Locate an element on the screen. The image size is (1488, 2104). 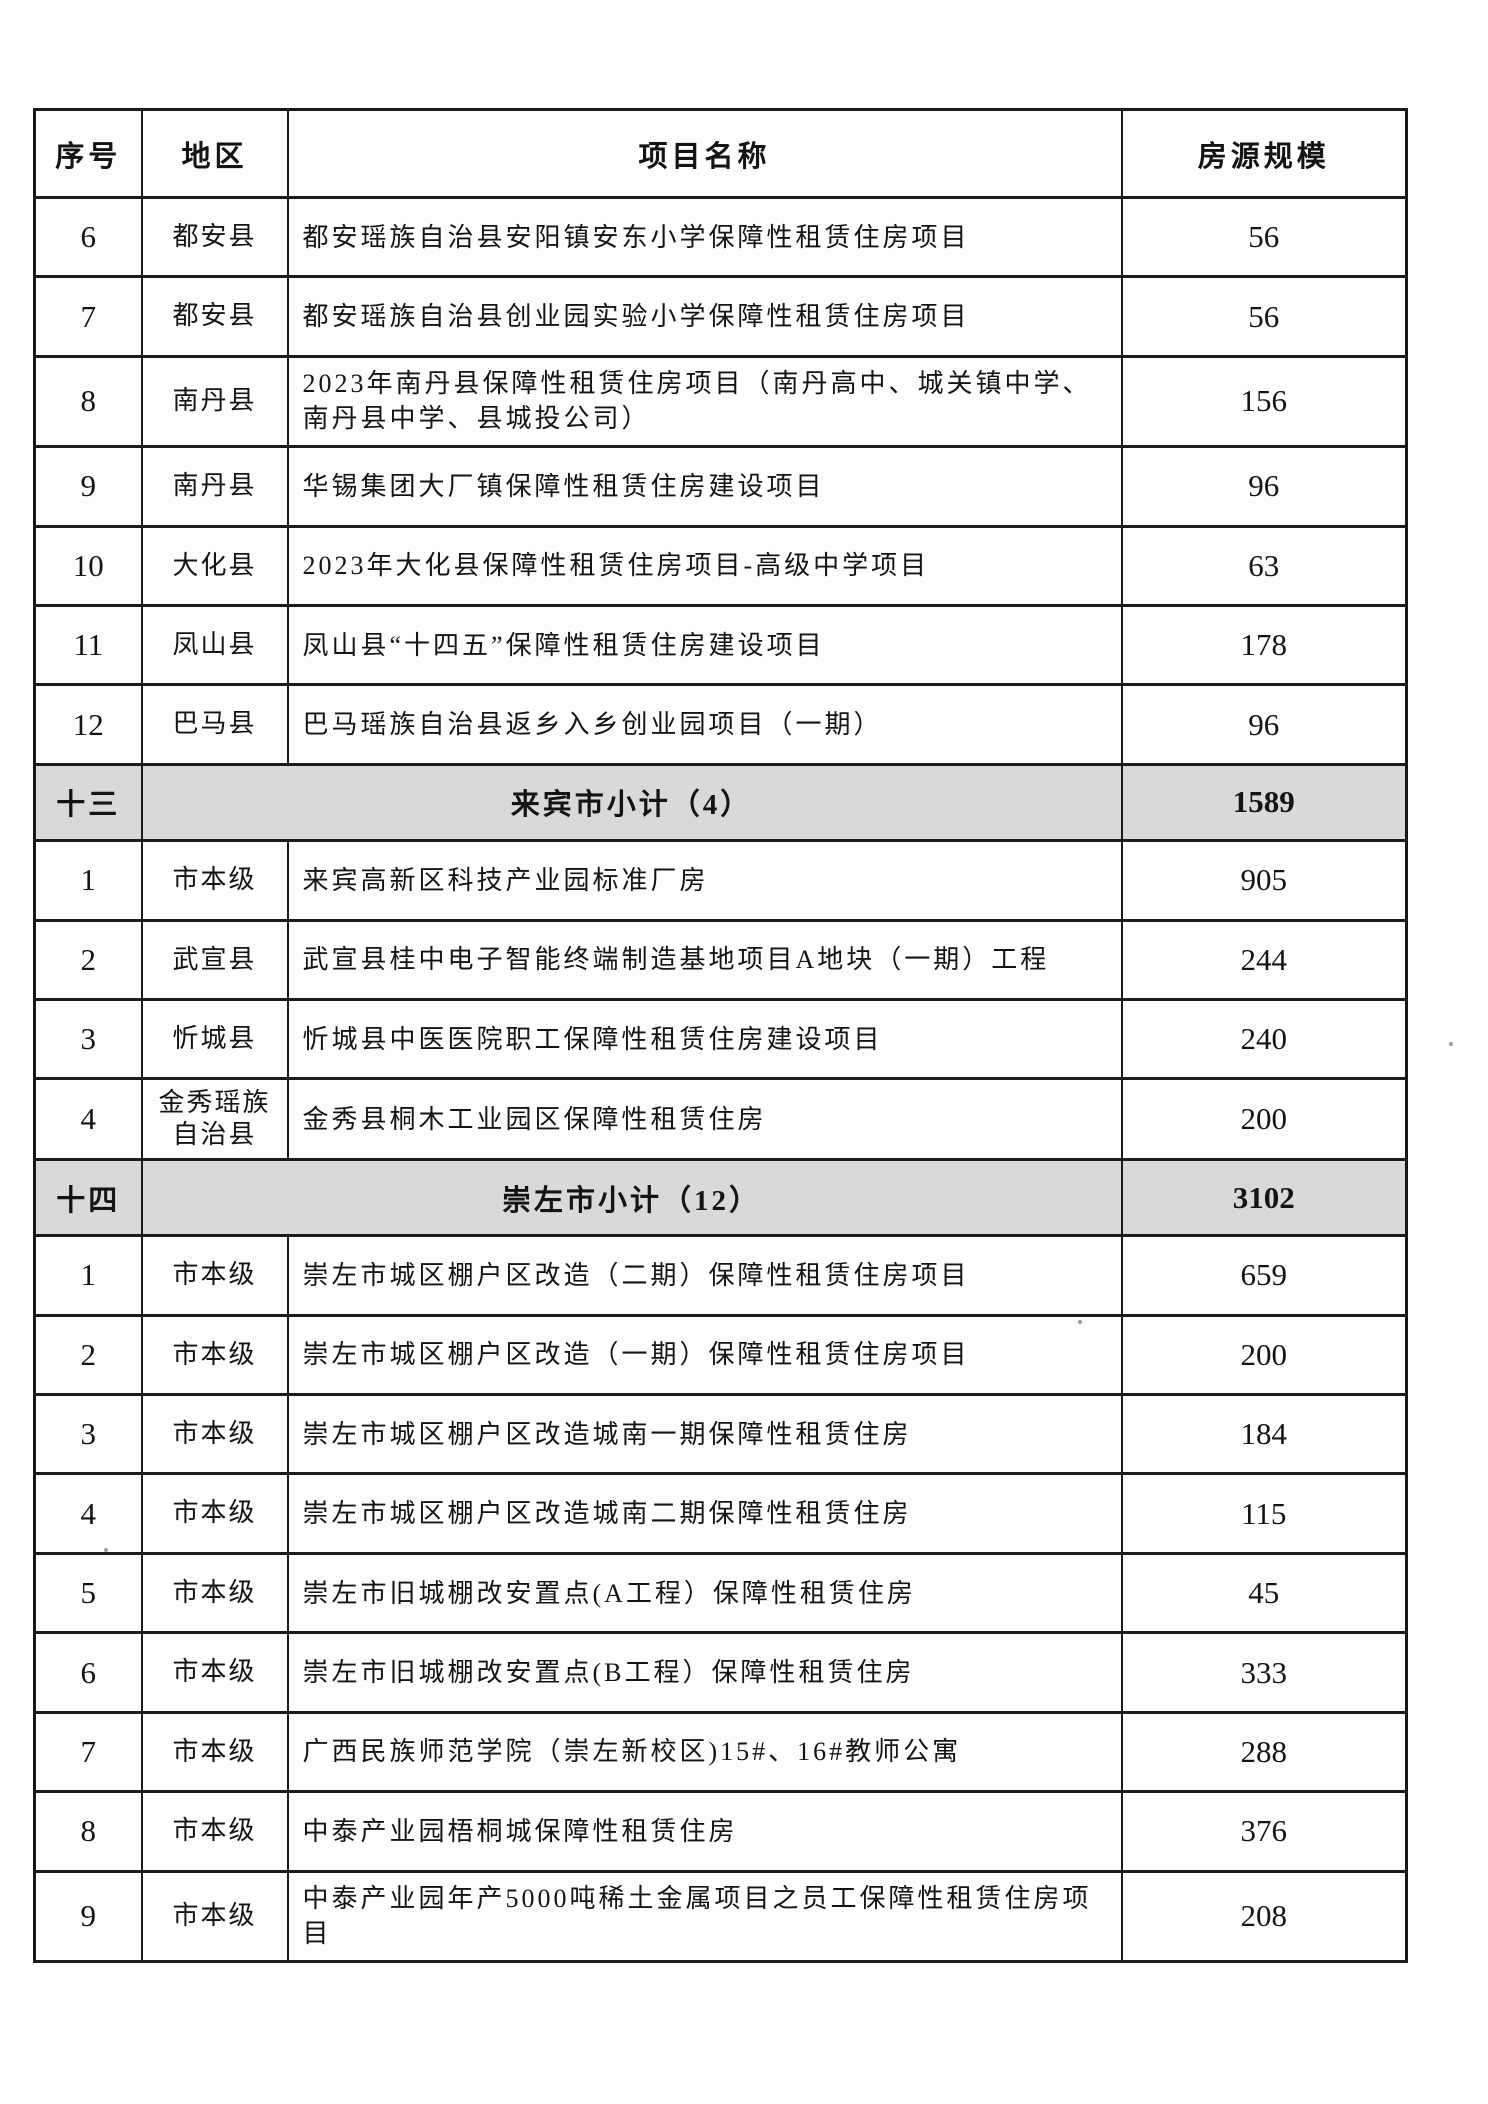
region-cell: 南丹县 is located at coordinates (214, 486).